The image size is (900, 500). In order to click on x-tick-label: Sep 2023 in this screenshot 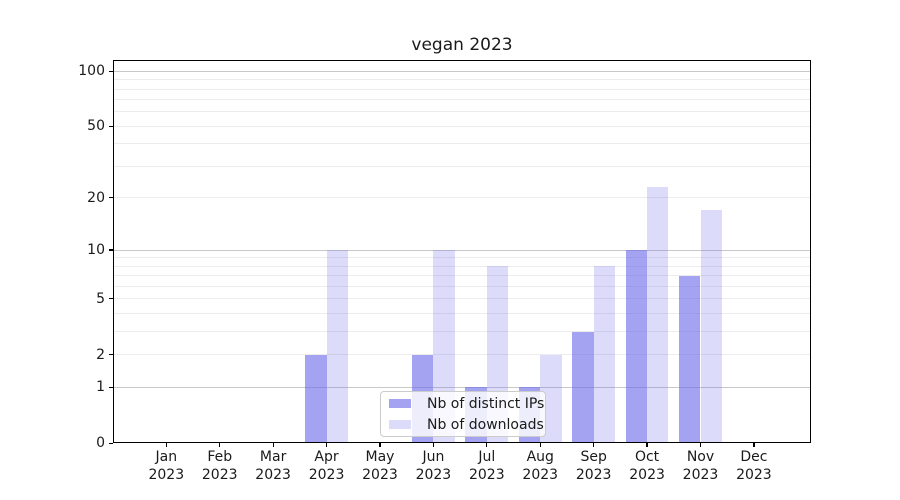, I will do `click(593, 466)`.